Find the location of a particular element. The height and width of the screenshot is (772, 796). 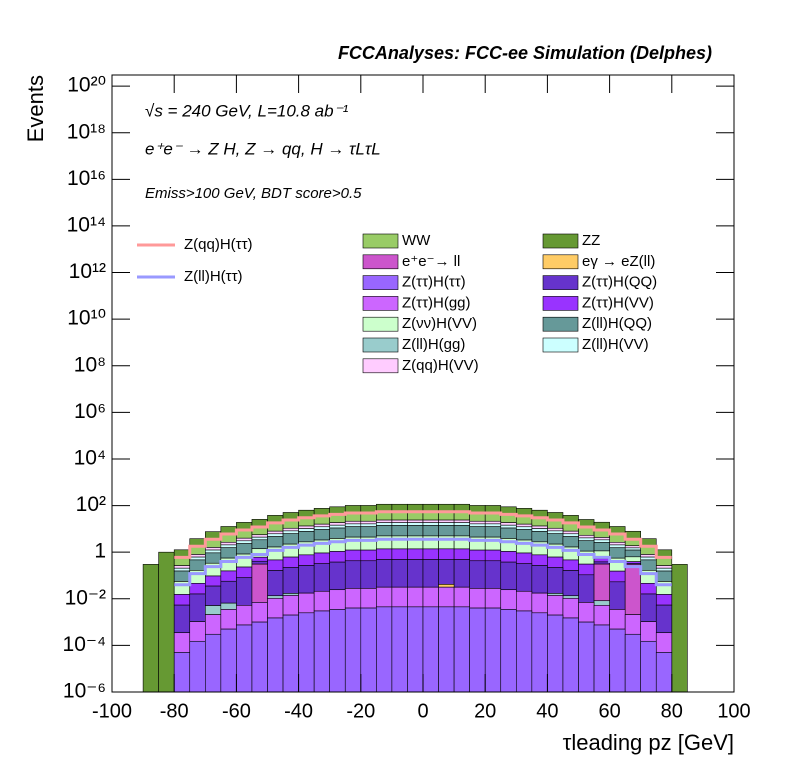

legend-label: Z(νν)H(VV) is located at coordinates (439, 323).